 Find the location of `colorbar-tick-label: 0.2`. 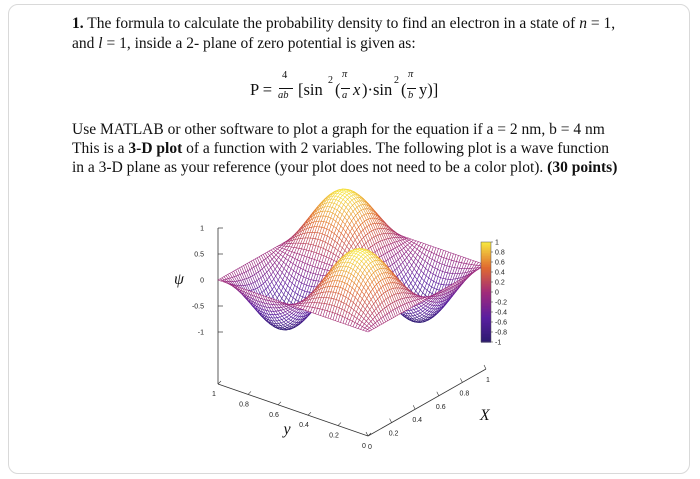

colorbar-tick-label: 0.2 is located at coordinates (500, 282).